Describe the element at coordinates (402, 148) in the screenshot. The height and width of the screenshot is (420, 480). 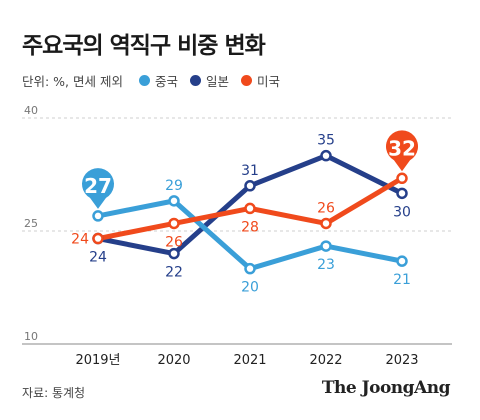
I see `highlight-value: 32` at that location.